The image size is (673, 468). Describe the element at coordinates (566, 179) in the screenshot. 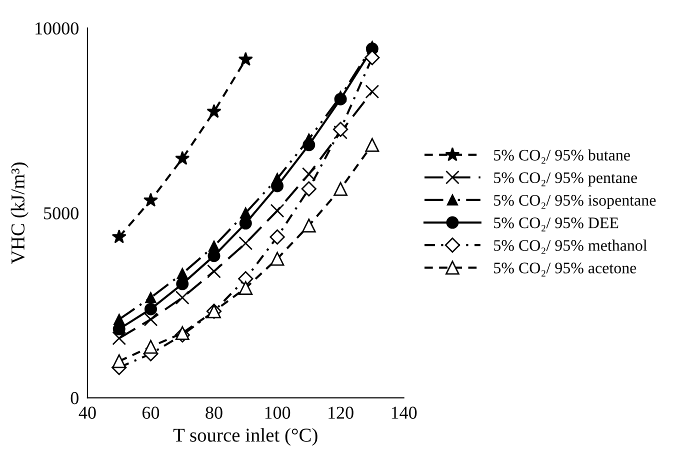

I see `legend-label: 5% CO₂/ 95% pentane` at that location.